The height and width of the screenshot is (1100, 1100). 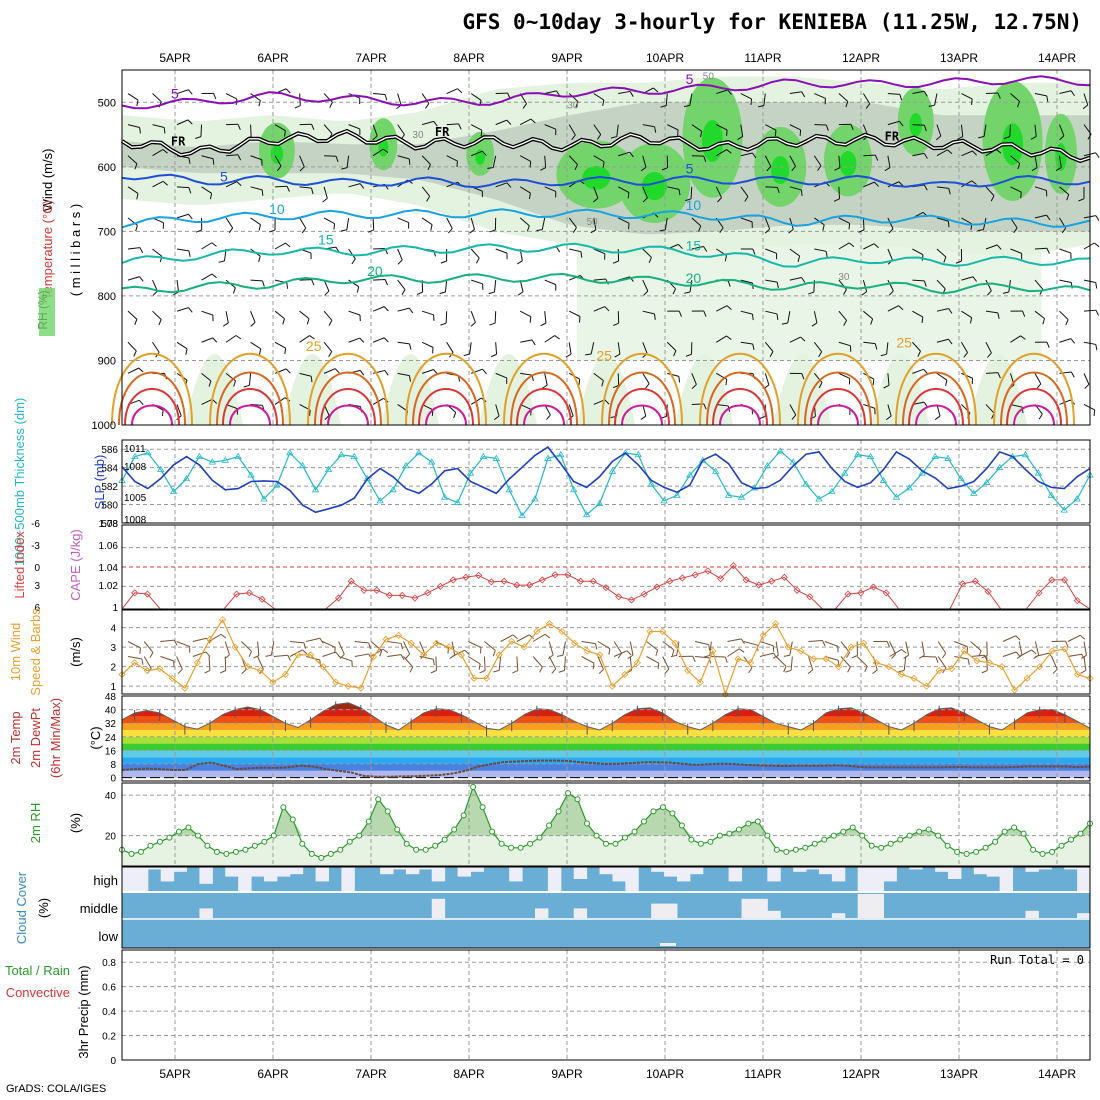 I want to click on y-tick-label: 0.4, so click(x=109, y=1012).